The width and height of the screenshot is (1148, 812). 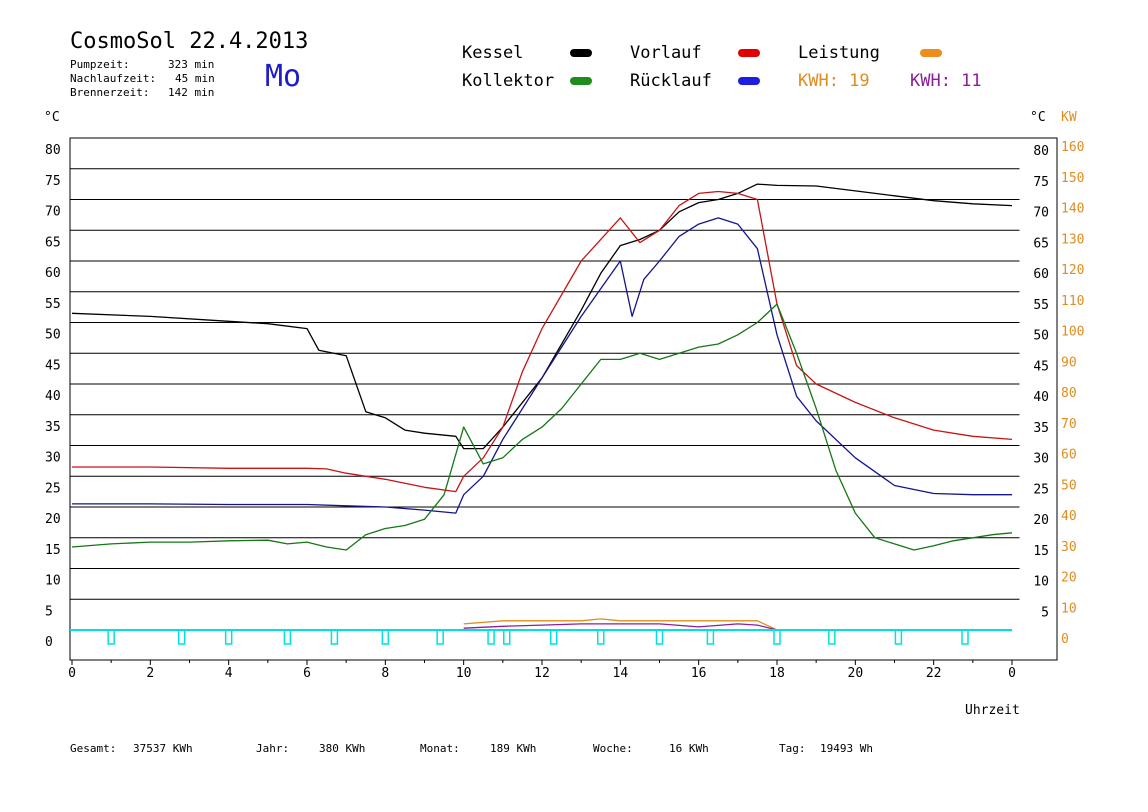 What do you see at coordinates (53, 365) in the screenshot?
I see `y-tick-left: 45` at bounding box center [53, 365].